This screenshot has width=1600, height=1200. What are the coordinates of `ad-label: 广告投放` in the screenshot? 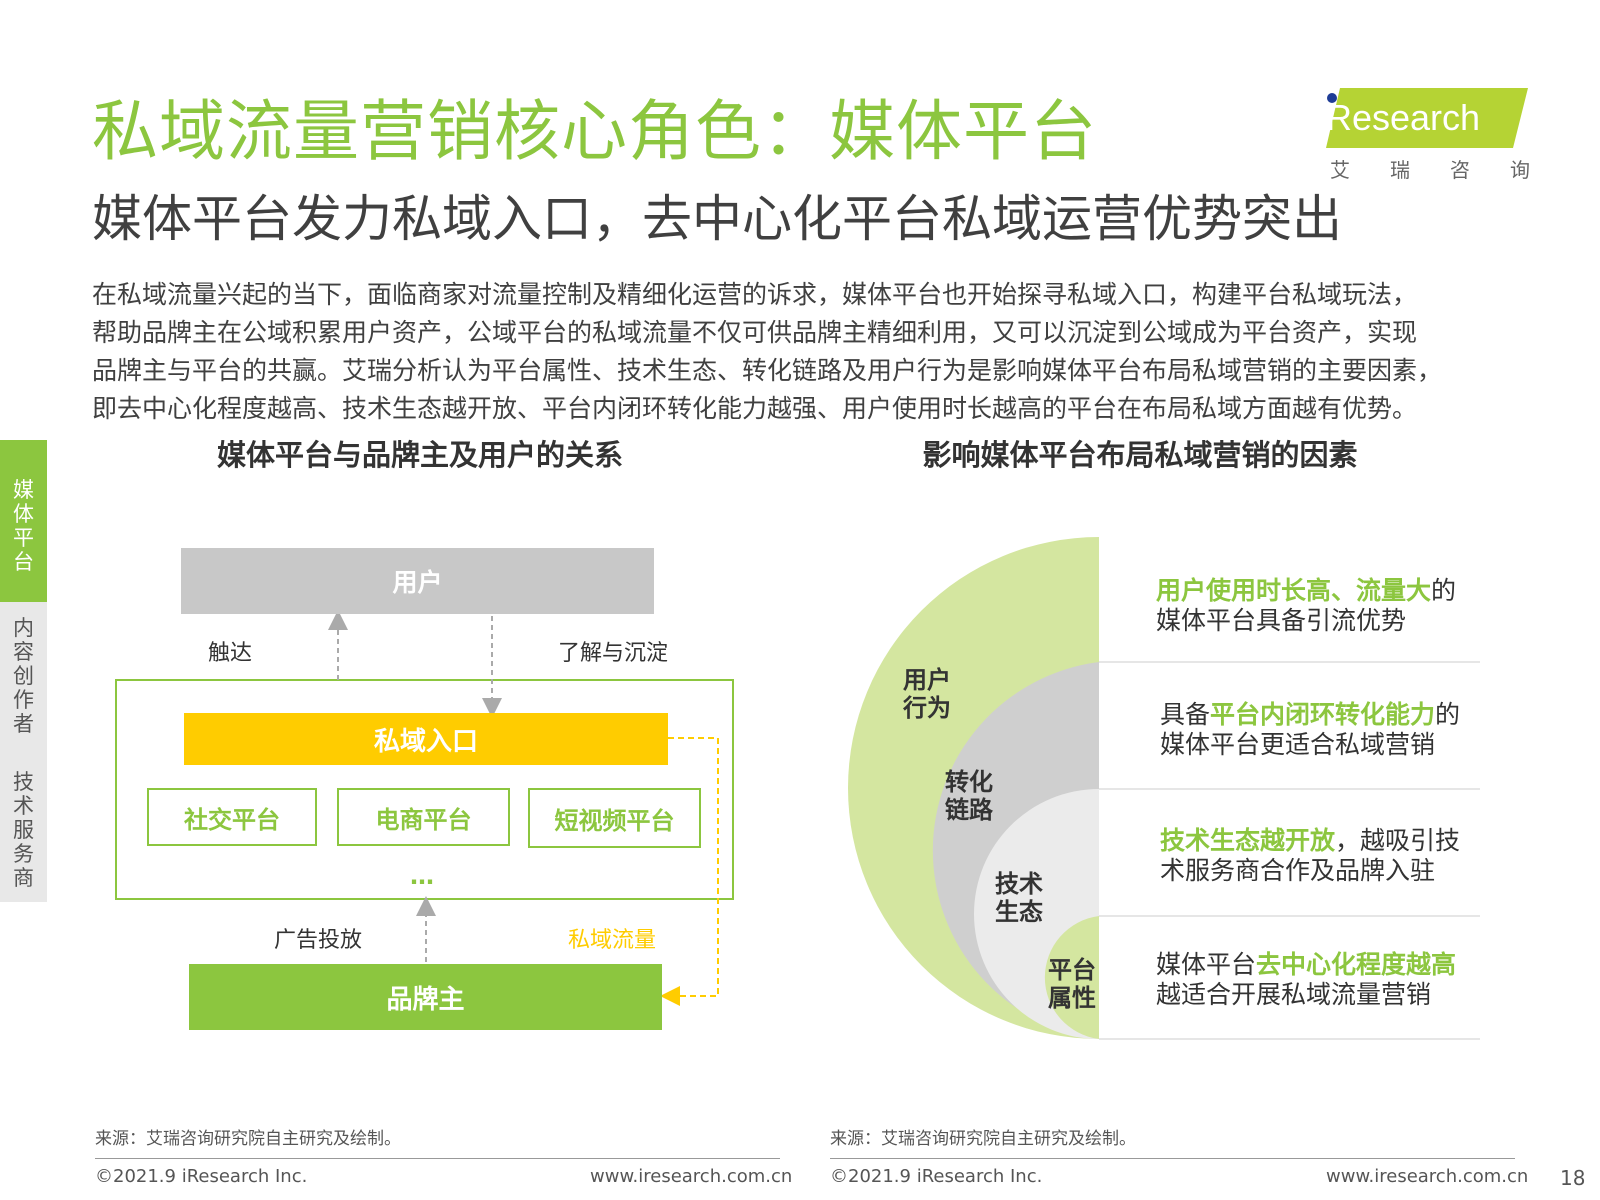 It's located at (318, 940).